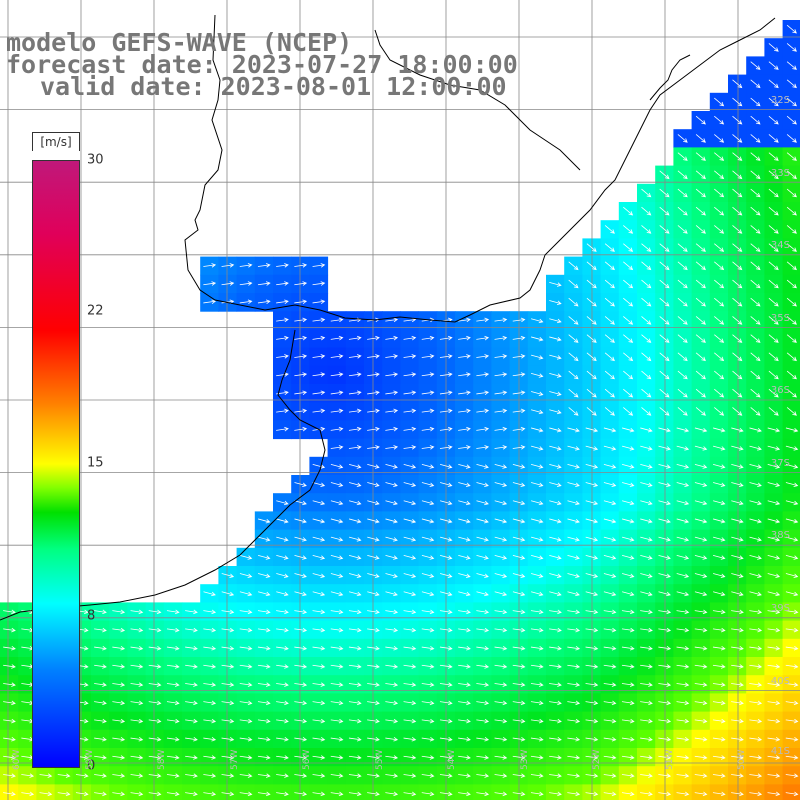  What do you see at coordinates (742, 759) in the screenshot?
I see `lon-label: 50W` at bounding box center [742, 759].